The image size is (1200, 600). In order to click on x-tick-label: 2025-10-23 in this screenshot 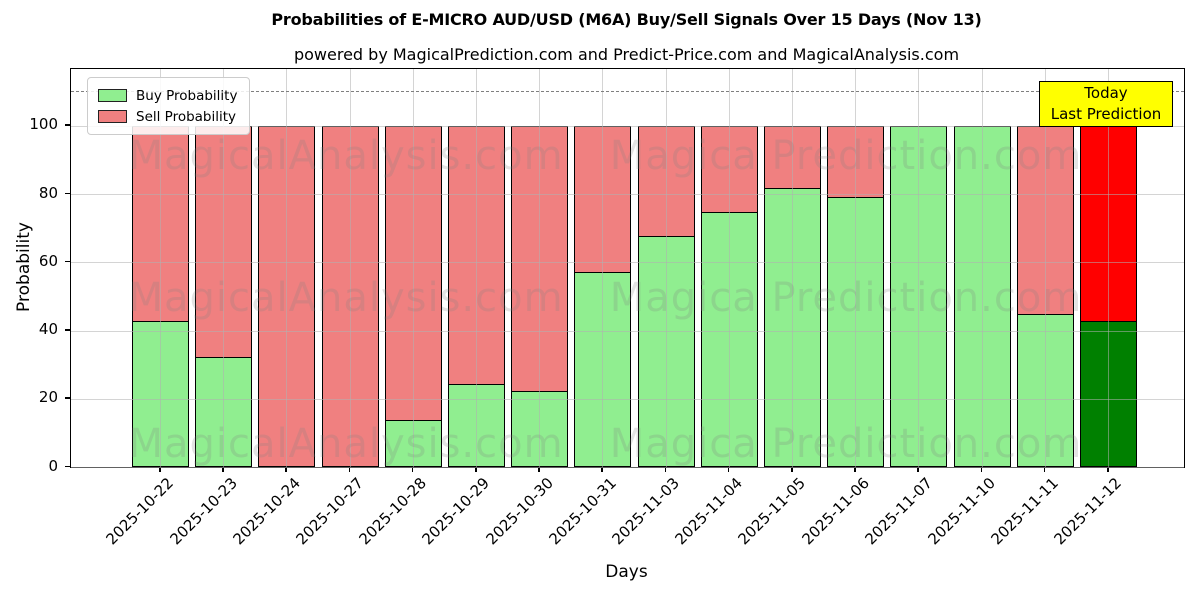, I will do `click(203, 511)`.